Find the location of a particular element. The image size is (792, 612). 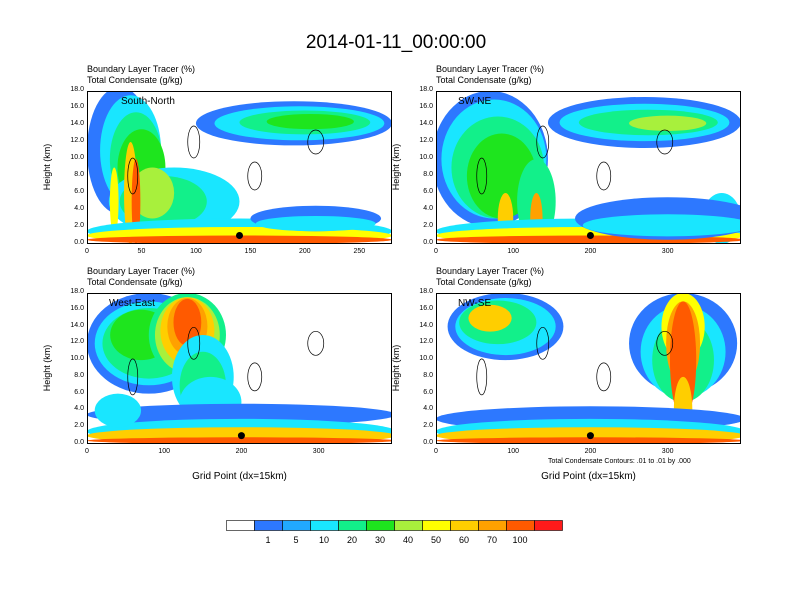

colorbar-label: 1 is located at coordinates (268, 540).